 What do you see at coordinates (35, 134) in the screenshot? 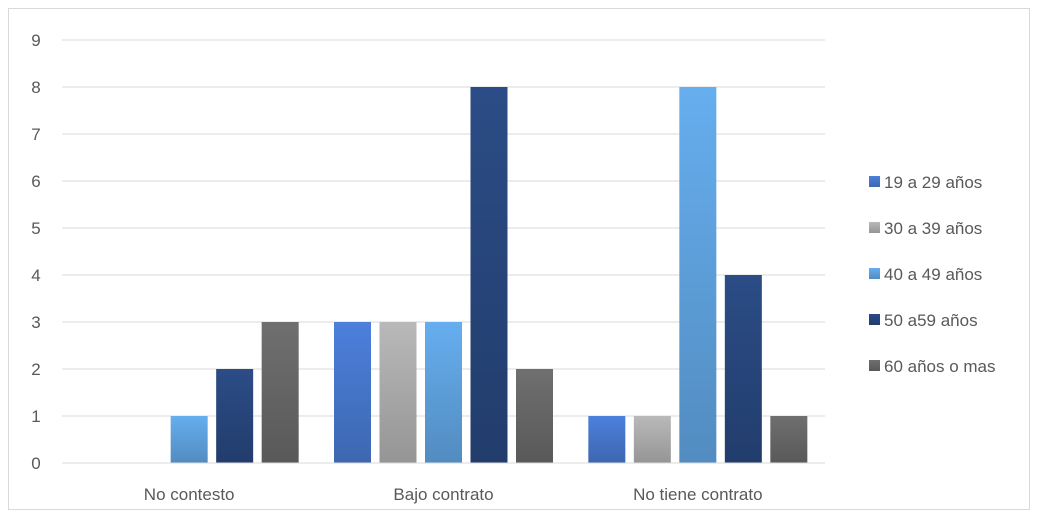
I see `y-tick-label: 7` at bounding box center [35, 134].